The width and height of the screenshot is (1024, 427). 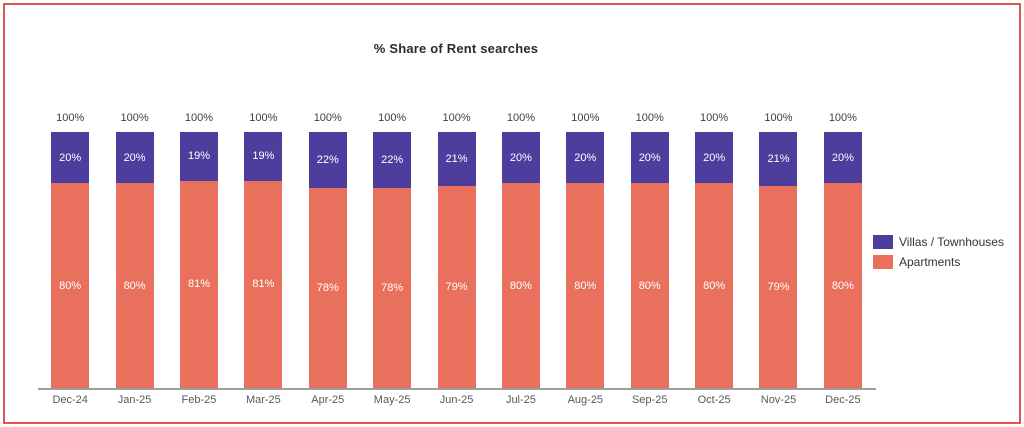 What do you see at coordinates (714, 400) in the screenshot?
I see `category-label: Oct-25` at bounding box center [714, 400].